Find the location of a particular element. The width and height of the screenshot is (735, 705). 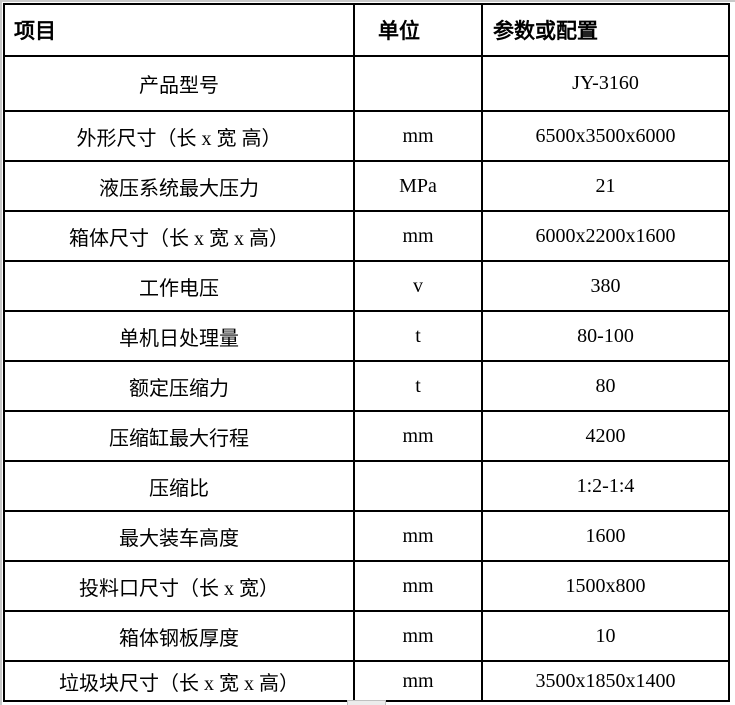

table-row: 压缩缸最大行程 mm 4200 is located at coordinates (366, 436).